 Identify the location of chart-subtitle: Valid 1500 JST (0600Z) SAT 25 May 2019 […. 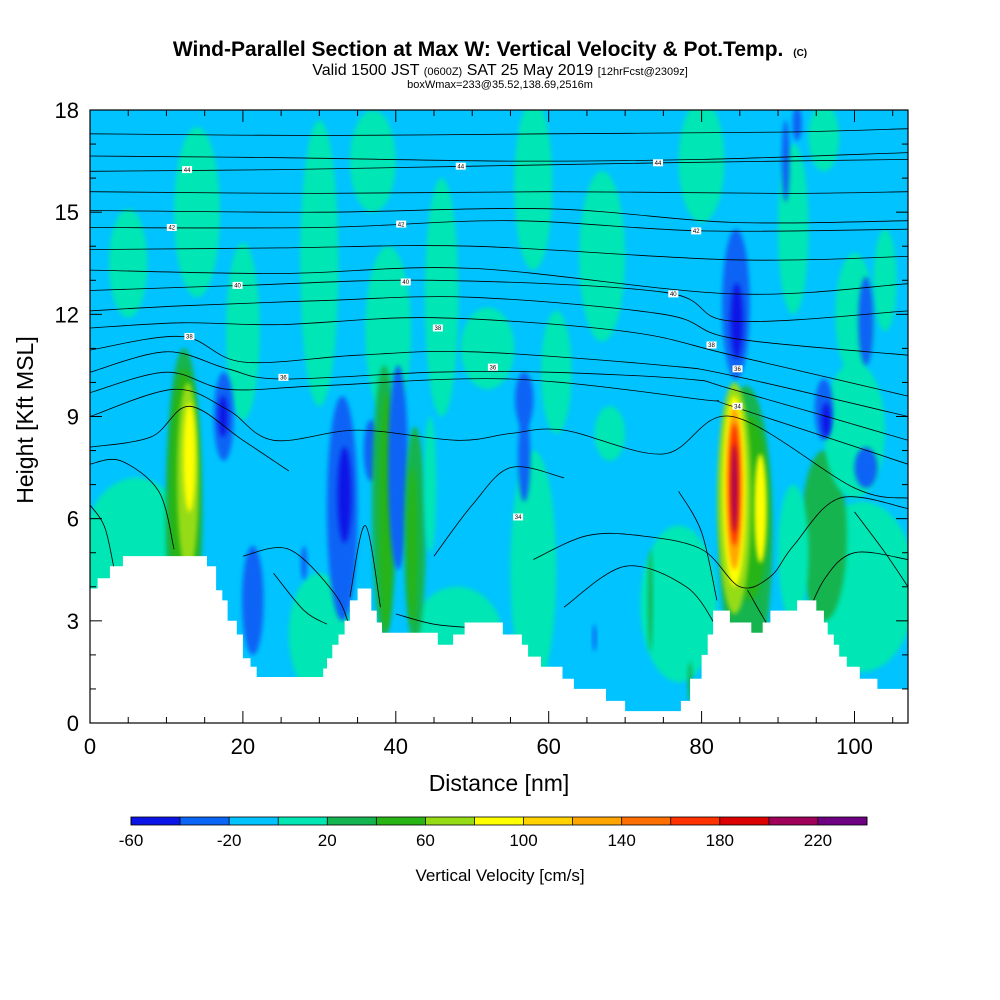
(500, 70).